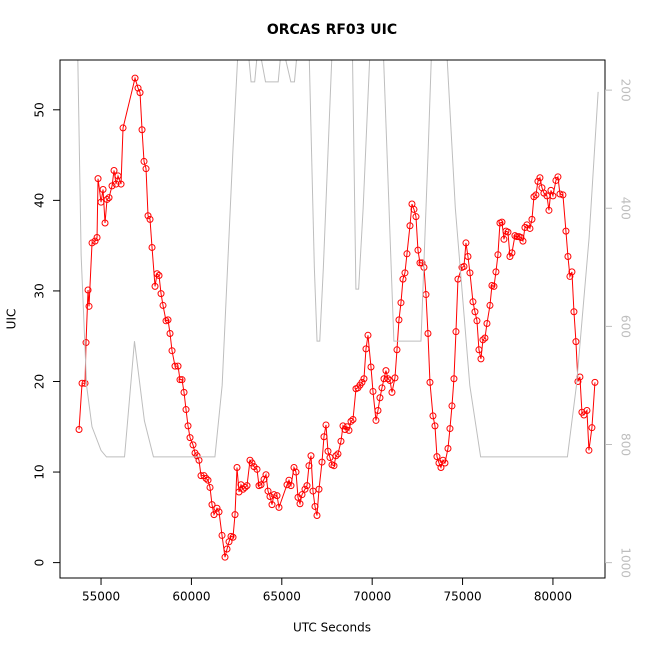 This screenshot has width=650, height=654. I want to click on x-tick-label: 60000, so click(191, 597).